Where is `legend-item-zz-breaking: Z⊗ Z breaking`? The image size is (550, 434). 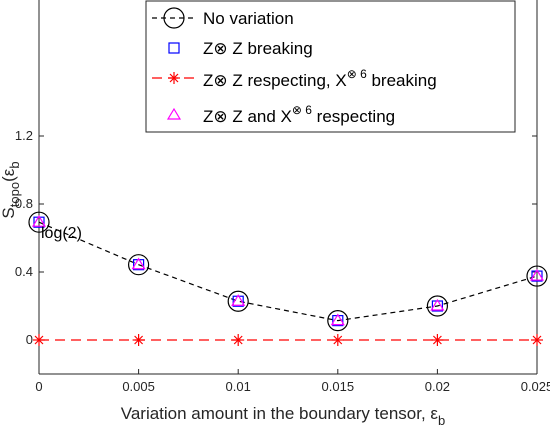 legend-item-zz-breaking: Z⊗ Z breaking is located at coordinates (240, 48).